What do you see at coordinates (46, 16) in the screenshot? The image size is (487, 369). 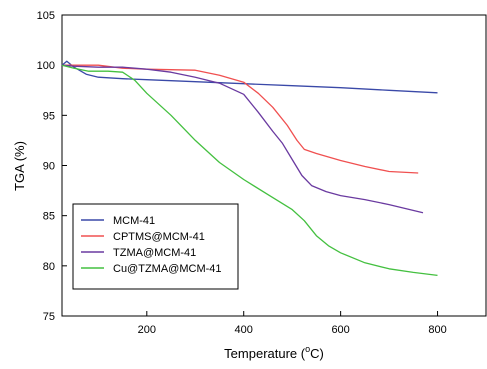 I see `y-tick-label: 105` at bounding box center [46, 16].